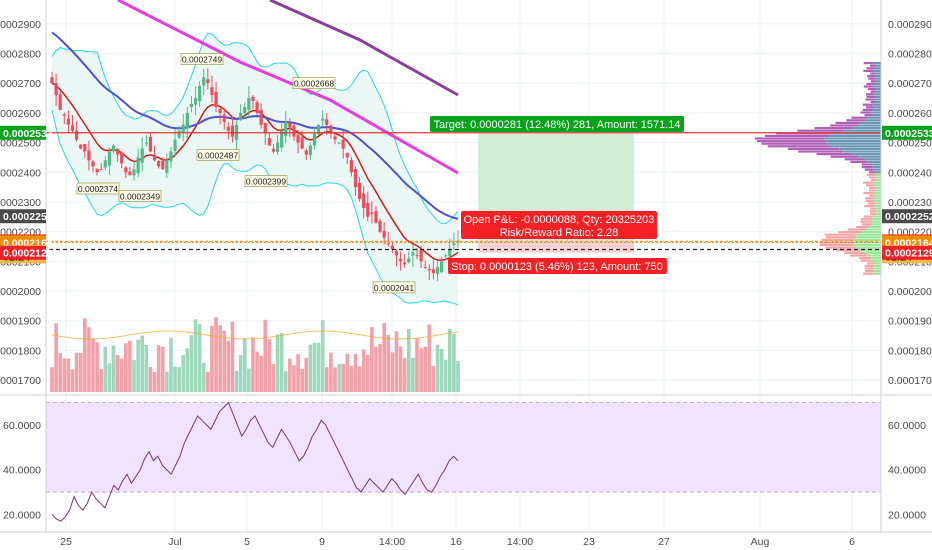  What do you see at coordinates (255, 335) in the screenshot?
I see `volume-ma` at bounding box center [255, 335].